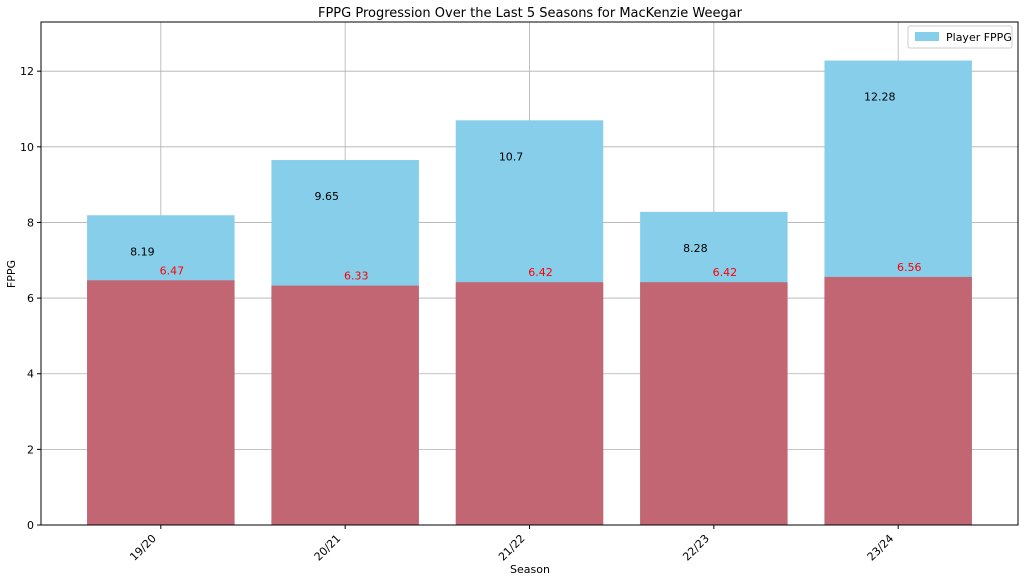  Describe the element at coordinates (696, 548) in the screenshot. I see `x-tick-label: 22/23` at that location.